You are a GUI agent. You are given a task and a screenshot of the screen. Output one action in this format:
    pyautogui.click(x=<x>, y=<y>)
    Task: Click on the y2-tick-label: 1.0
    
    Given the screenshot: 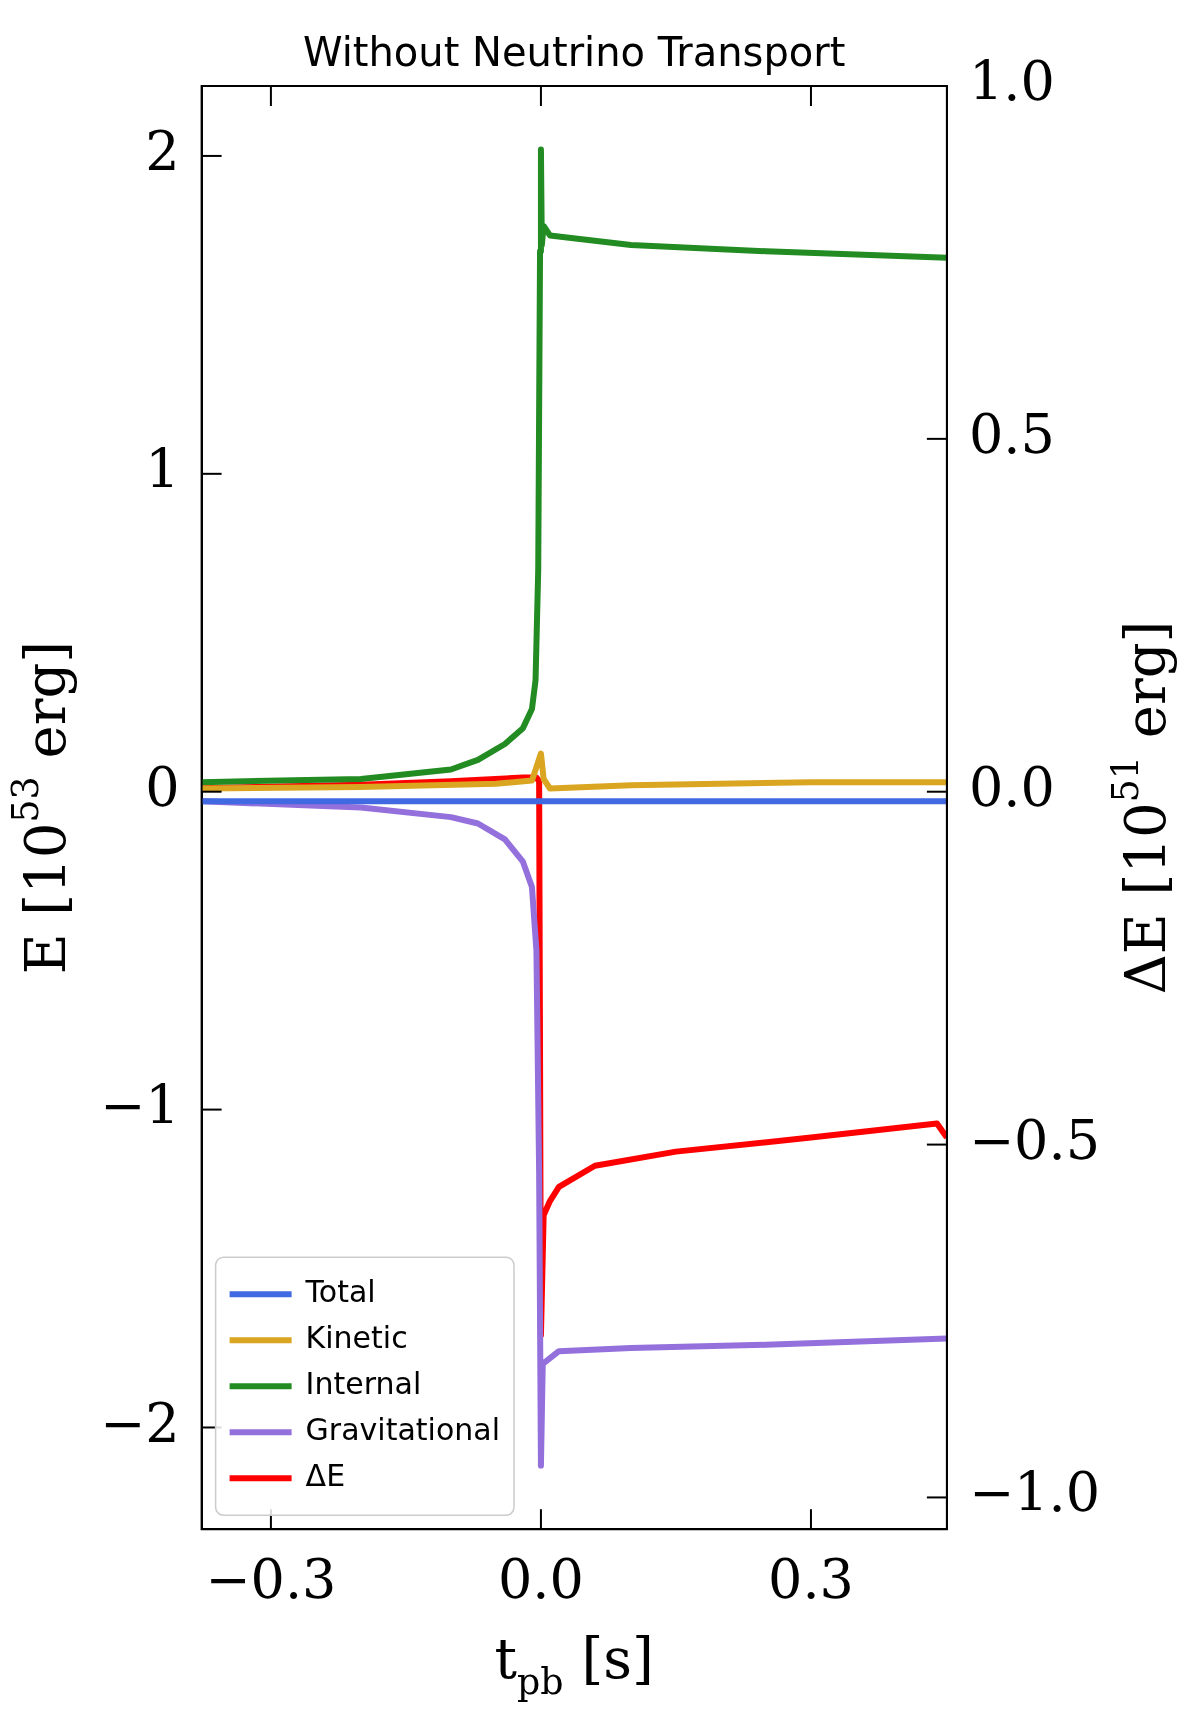 What is the action you would take?
    pyautogui.click(x=1011, y=82)
    